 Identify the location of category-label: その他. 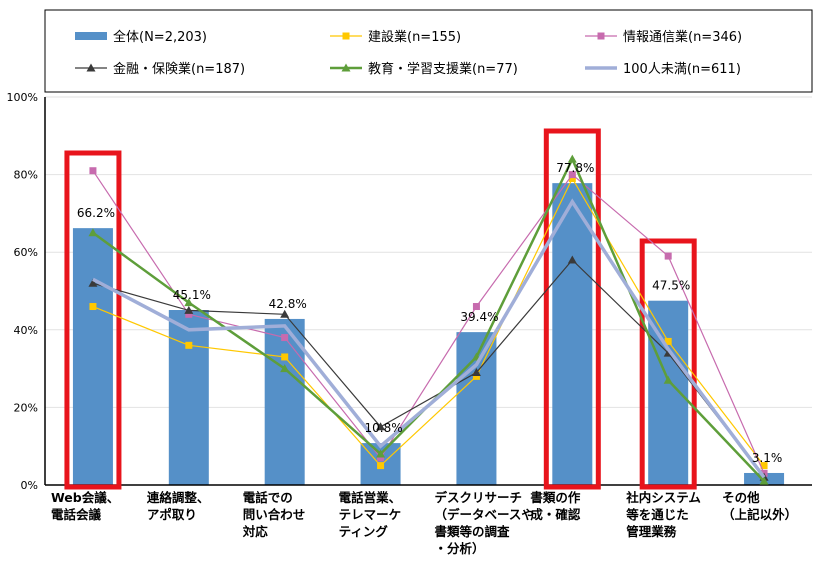
(741, 497).